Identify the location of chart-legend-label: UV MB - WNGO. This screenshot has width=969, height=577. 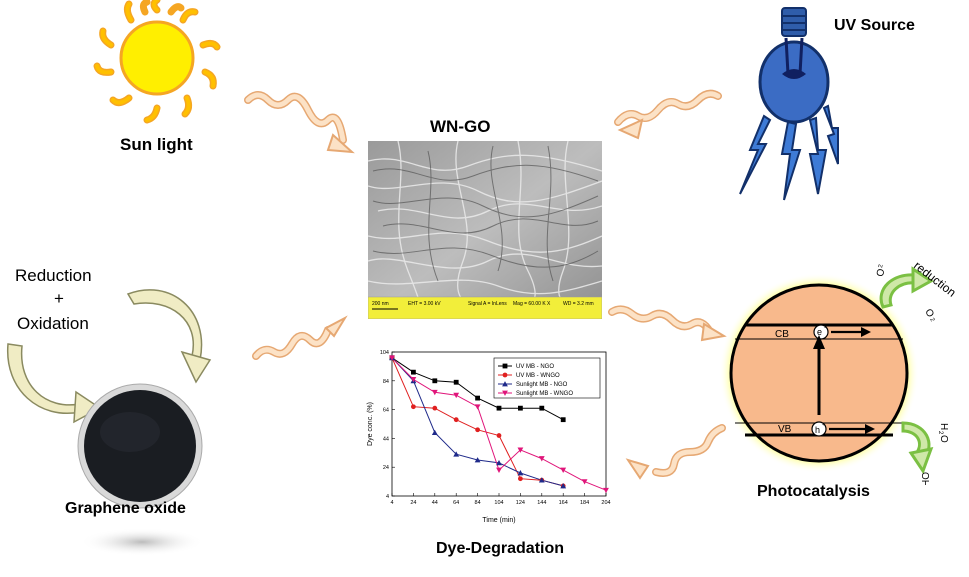
(538, 376).